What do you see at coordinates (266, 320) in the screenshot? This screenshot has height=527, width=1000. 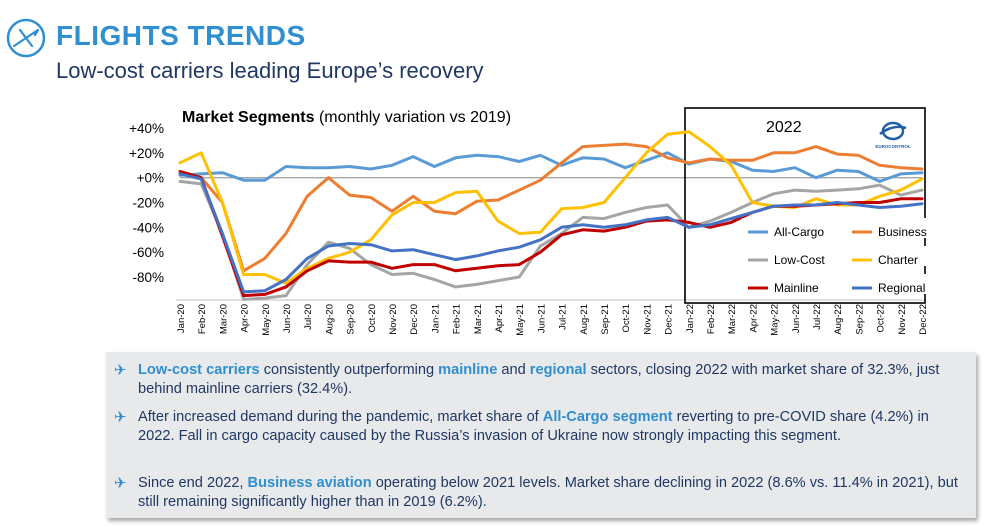 I see `x-tick-label: May-20` at bounding box center [266, 320].